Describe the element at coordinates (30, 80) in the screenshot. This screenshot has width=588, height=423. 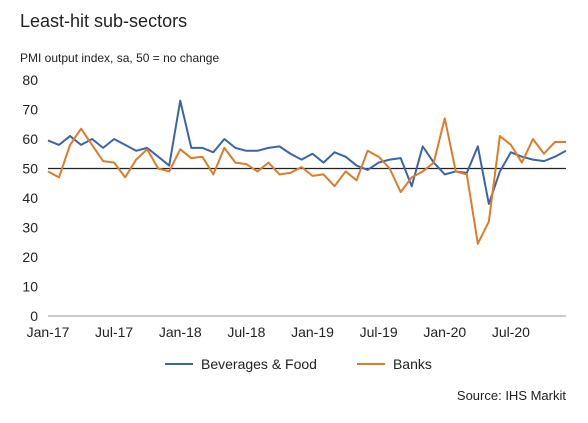
I see `y-tick-label: 80` at that location.